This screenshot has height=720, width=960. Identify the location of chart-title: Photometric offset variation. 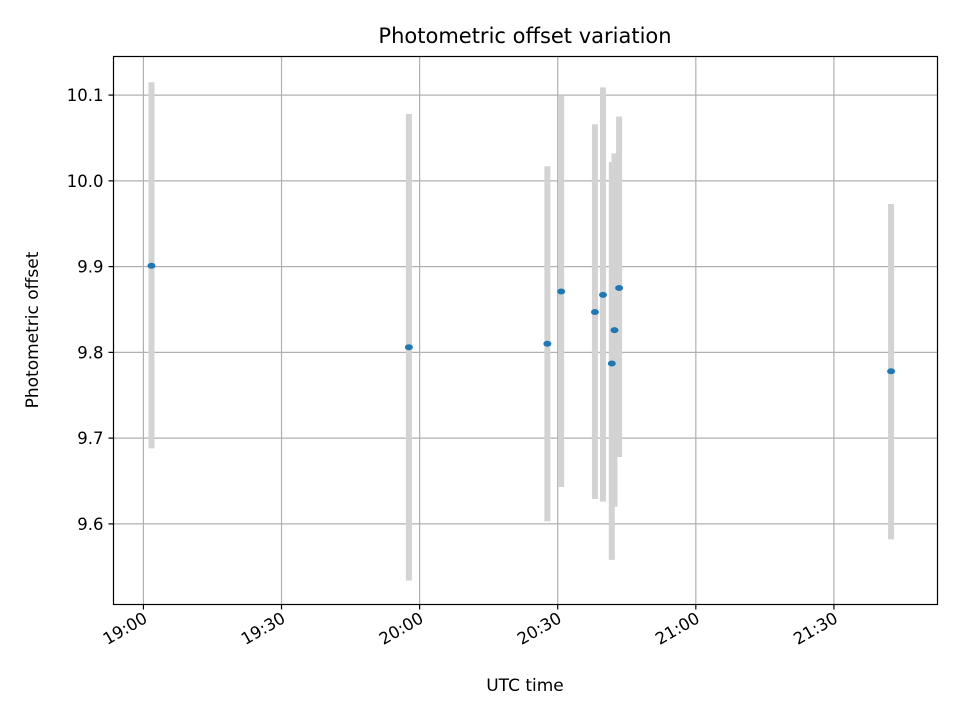
(524, 36).